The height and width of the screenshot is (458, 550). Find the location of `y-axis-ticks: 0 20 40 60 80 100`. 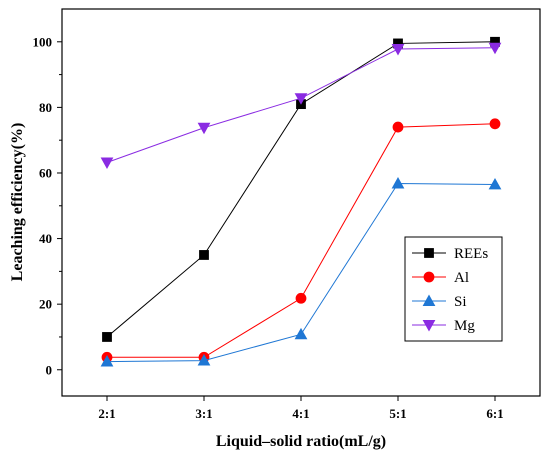

y-axis-ticks: 0 20 40 60 80 100 is located at coordinates (47, 205).